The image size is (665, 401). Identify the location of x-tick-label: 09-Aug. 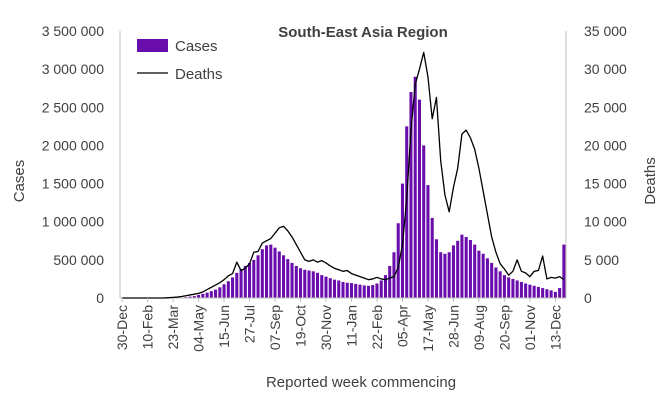
(479, 327).